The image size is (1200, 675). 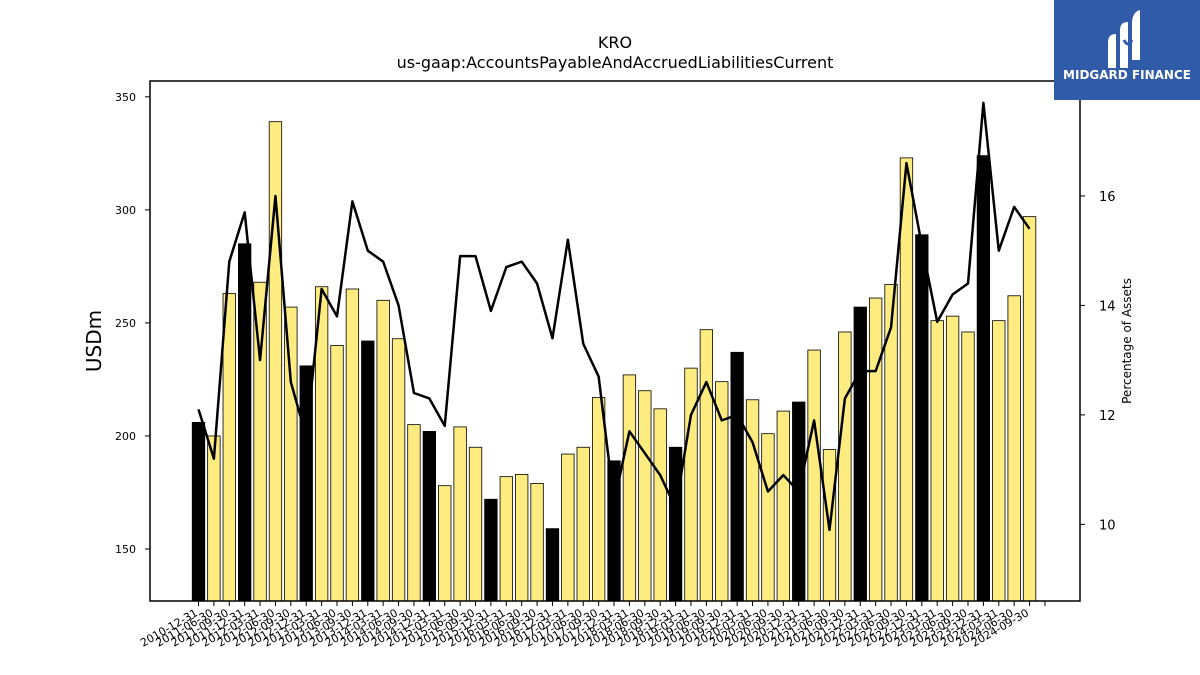 I want to click on y2-axis-label: Percentage of Assets, so click(x=1127, y=341).